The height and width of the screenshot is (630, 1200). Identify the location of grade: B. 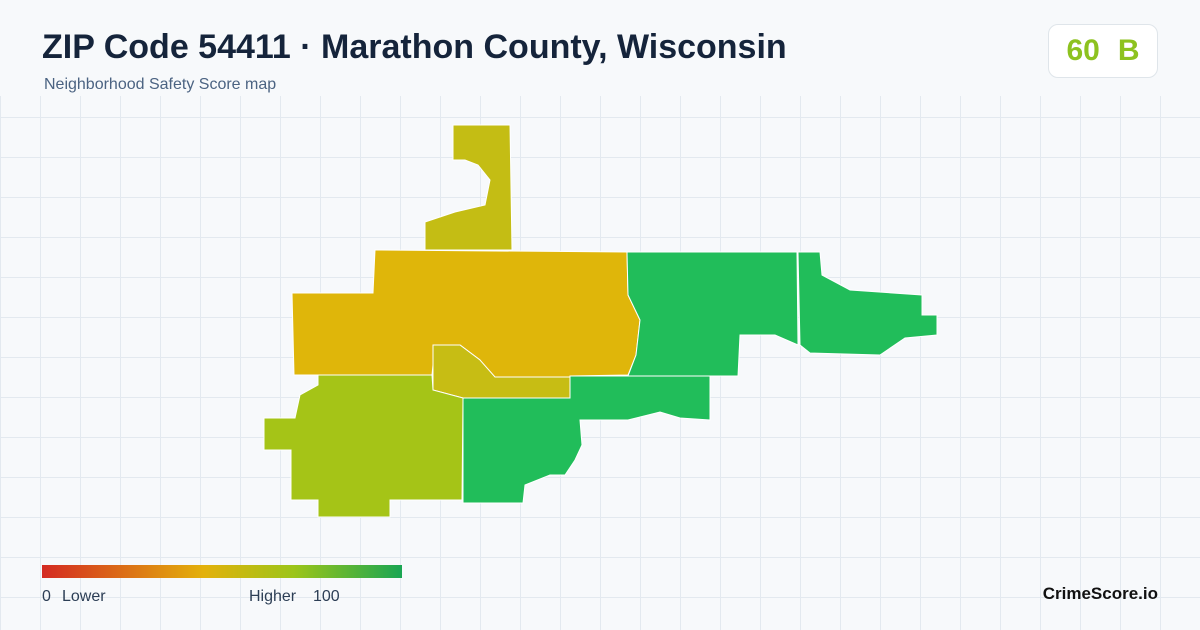
(1128, 50).